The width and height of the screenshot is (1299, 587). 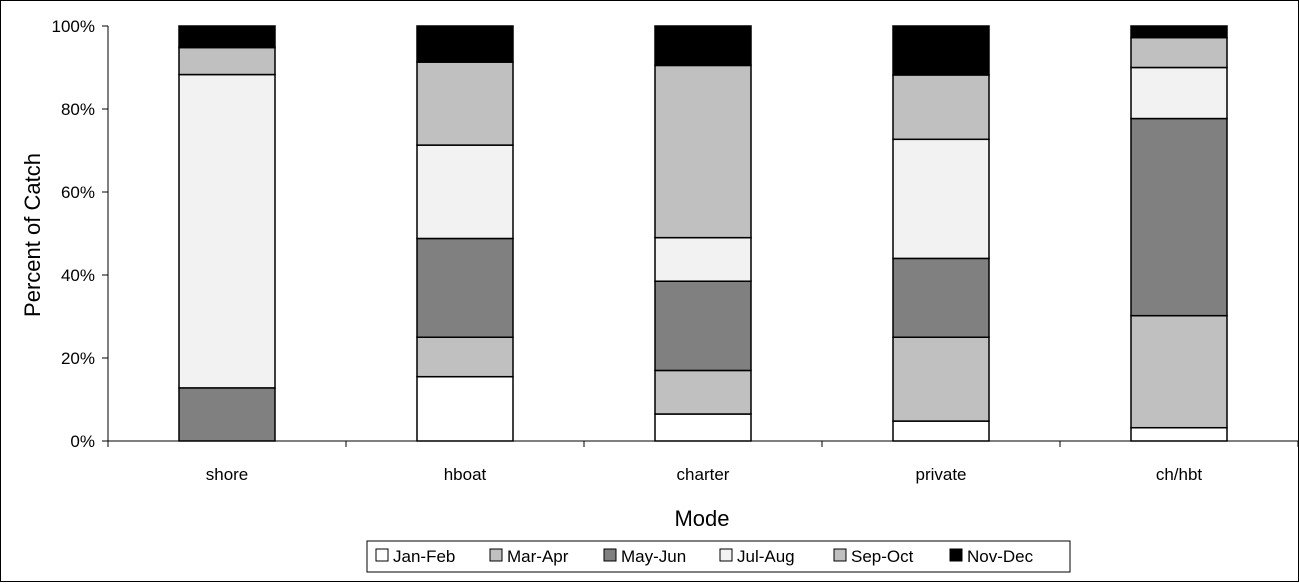 What do you see at coordinates (653, 556) in the screenshot?
I see `legend-label-may-jun: May-Jun` at bounding box center [653, 556].